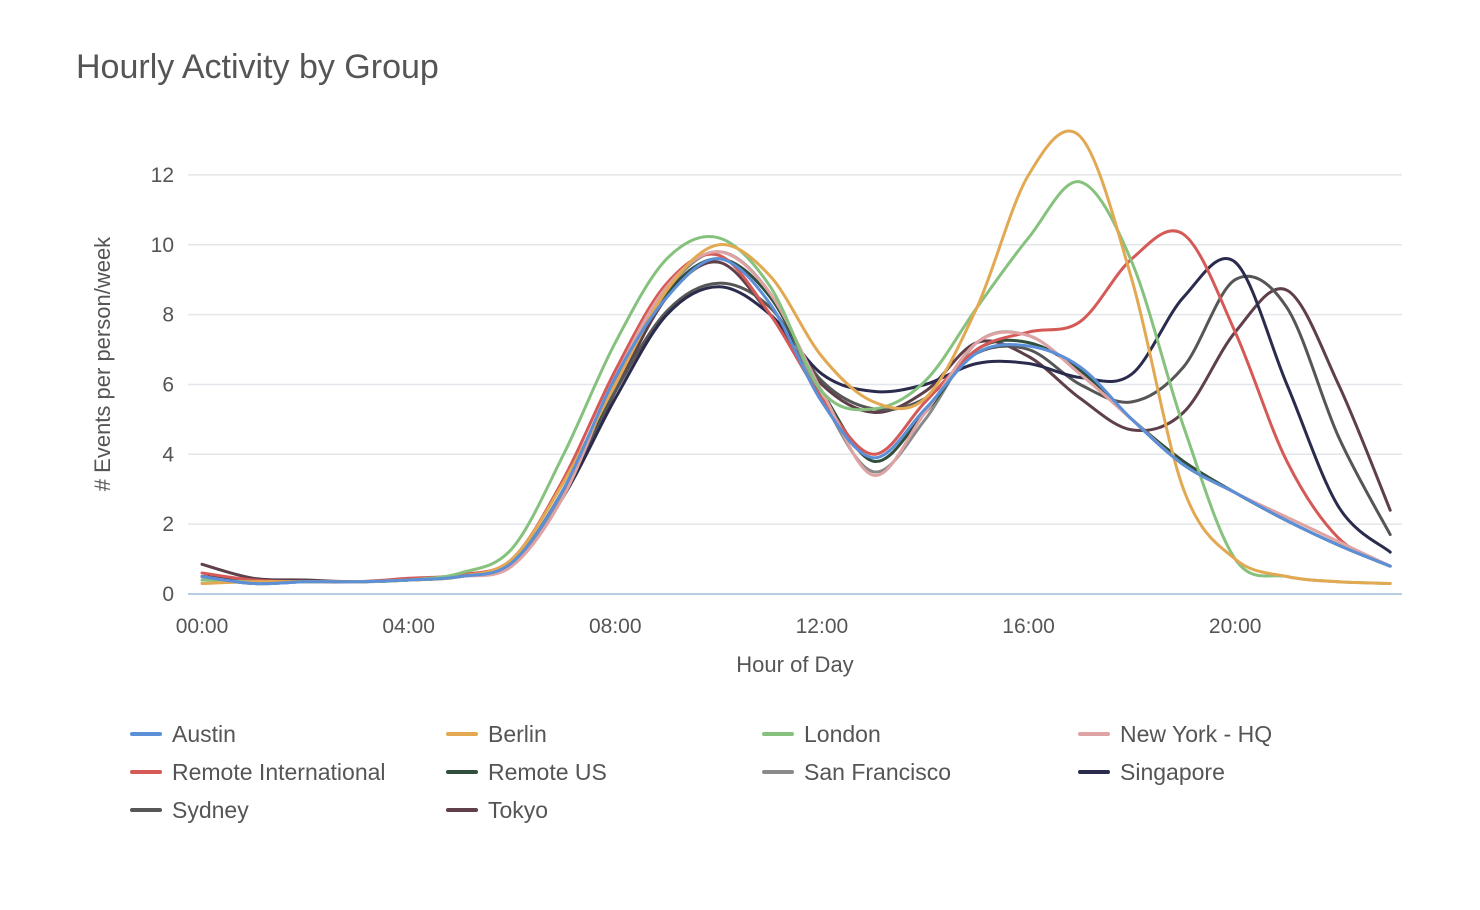  I want to click on legend-label: Remote US, so click(547, 771).